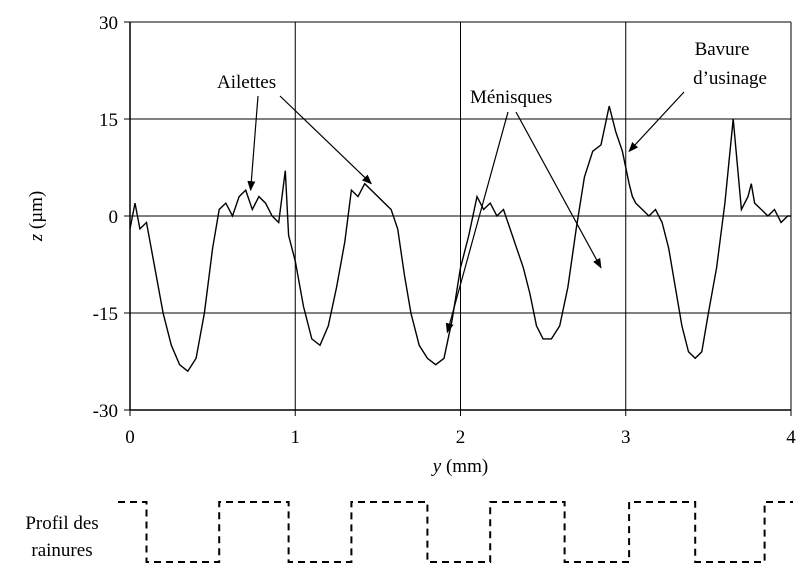 This screenshot has width=797, height=566. Describe the element at coordinates (464, 466) in the screenshot. I see `x-axis-unit: (mm)` at that location.